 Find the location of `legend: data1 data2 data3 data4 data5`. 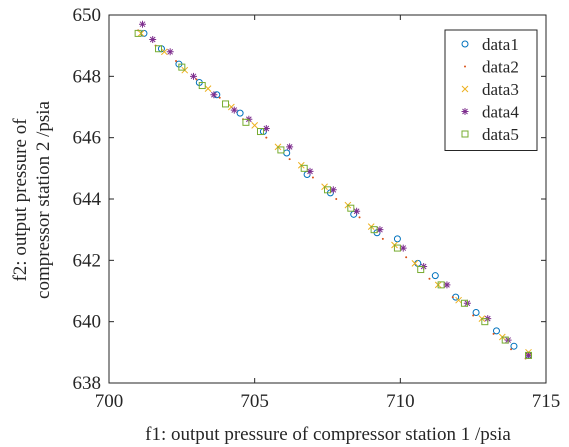

legend: data1 data2 data3 data4 data5 is located at coordinates (491, 90).